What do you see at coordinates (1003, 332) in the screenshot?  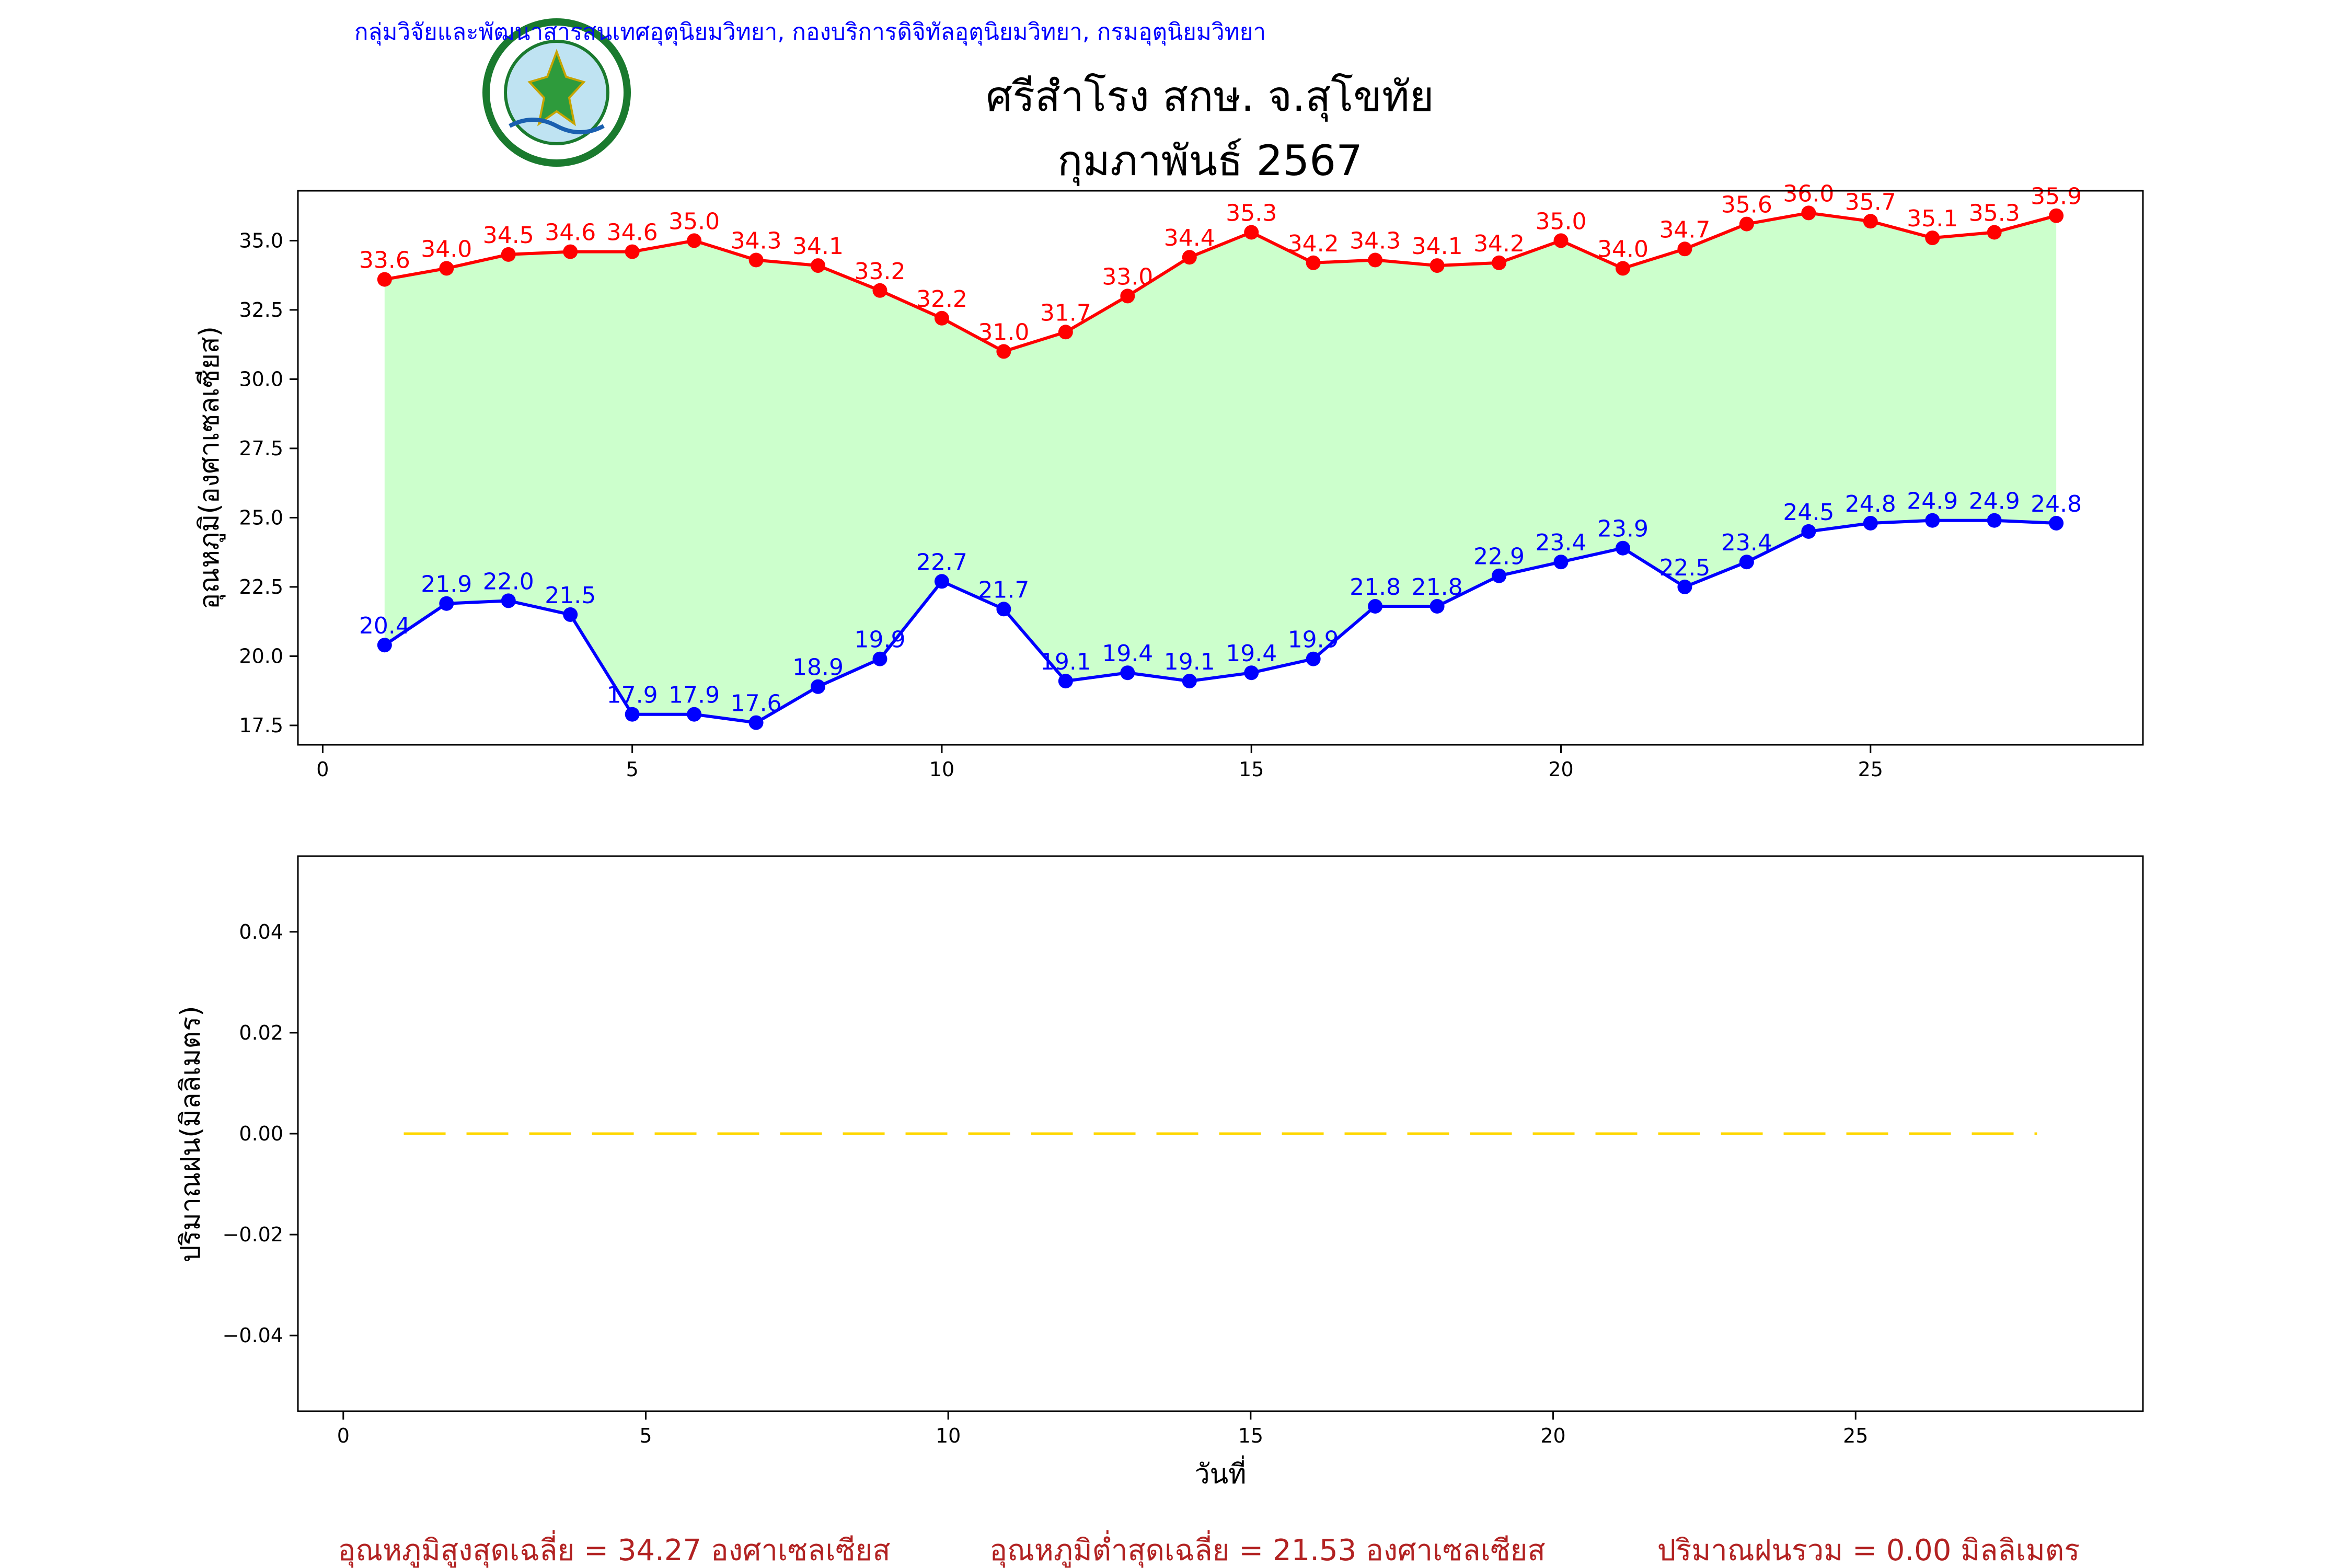 I see `max-temperature-label: 31.0` at bounding box center [1003, 332].